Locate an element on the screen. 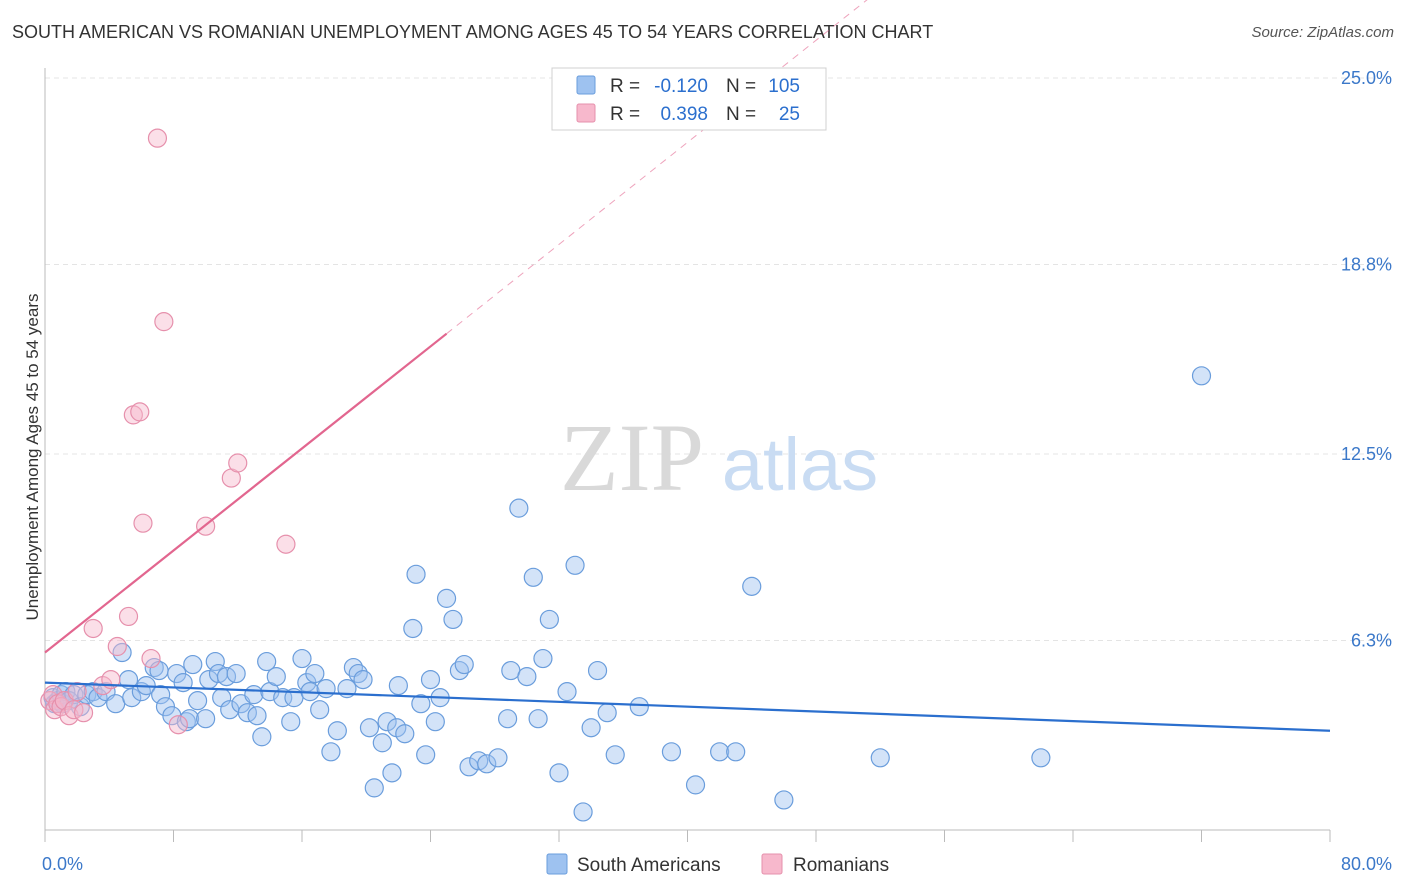 Image resolution: width=1406 pixels, height=892 pixels. stats-legend-frame is located at coordinates (689, 99).